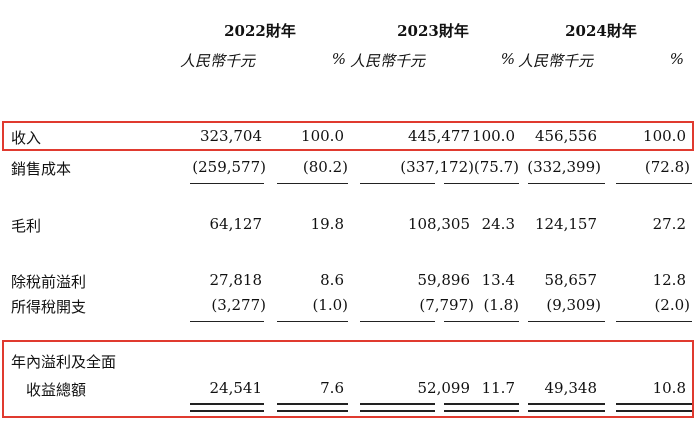 Image resolution: width=700 pixels, height=425 pixels. I want to click on total-2022-amount: 24,541, so click(236, 388).